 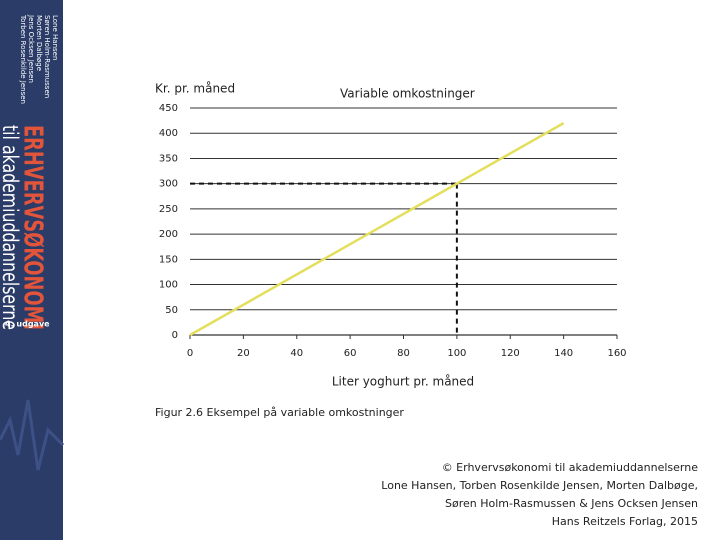 What do you see at coordinates (171, 310) in the screenshot?
I see `y-tick-label: 50` at bounding box center [171, 310].